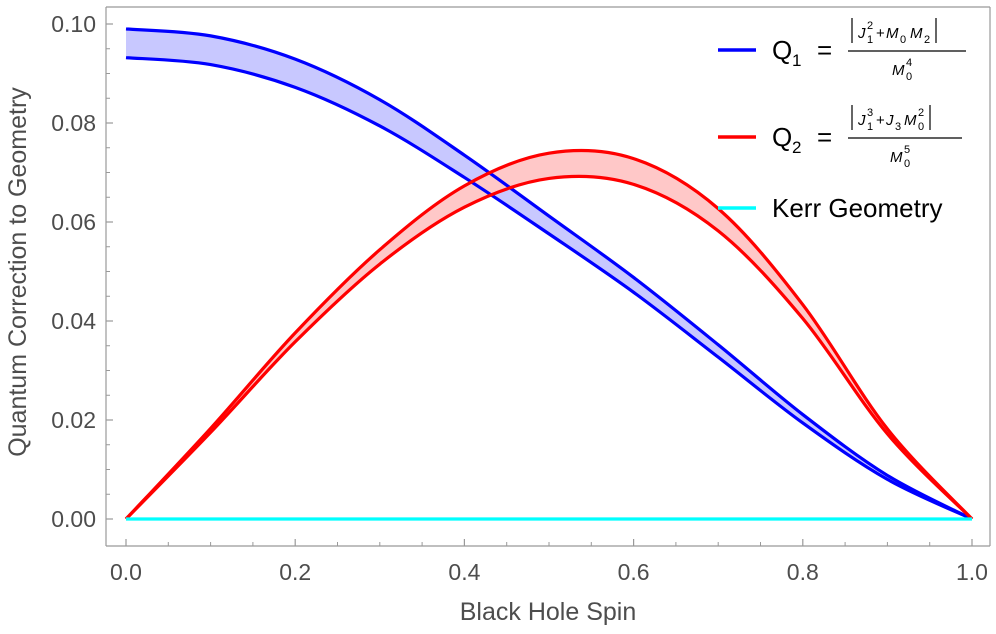 This screenshot has width=996, height=634. What do you see at coordinates (921, 127) in the screenshot?
I see `legend-q2-num-m0-sub: 0` at bounding box center [921, 127].